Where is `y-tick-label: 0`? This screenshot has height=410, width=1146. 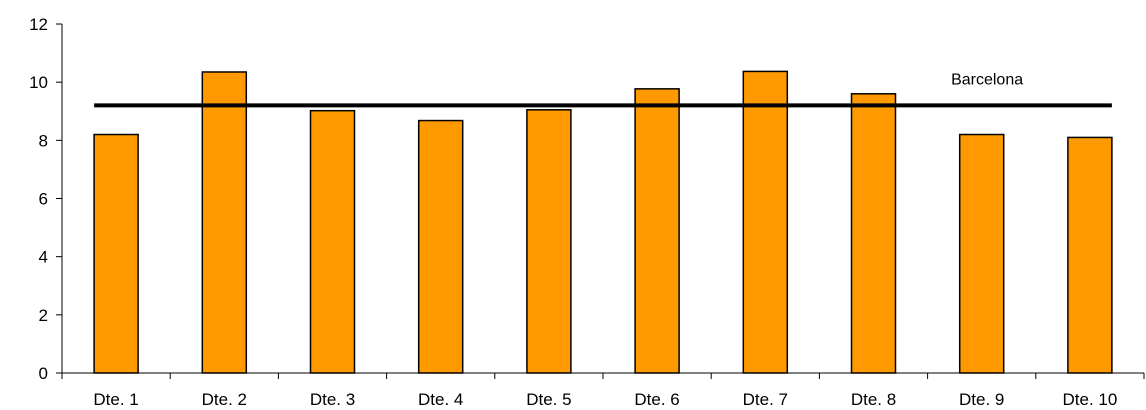
y-tick-label: 0 is located at coordinates (43, 373).